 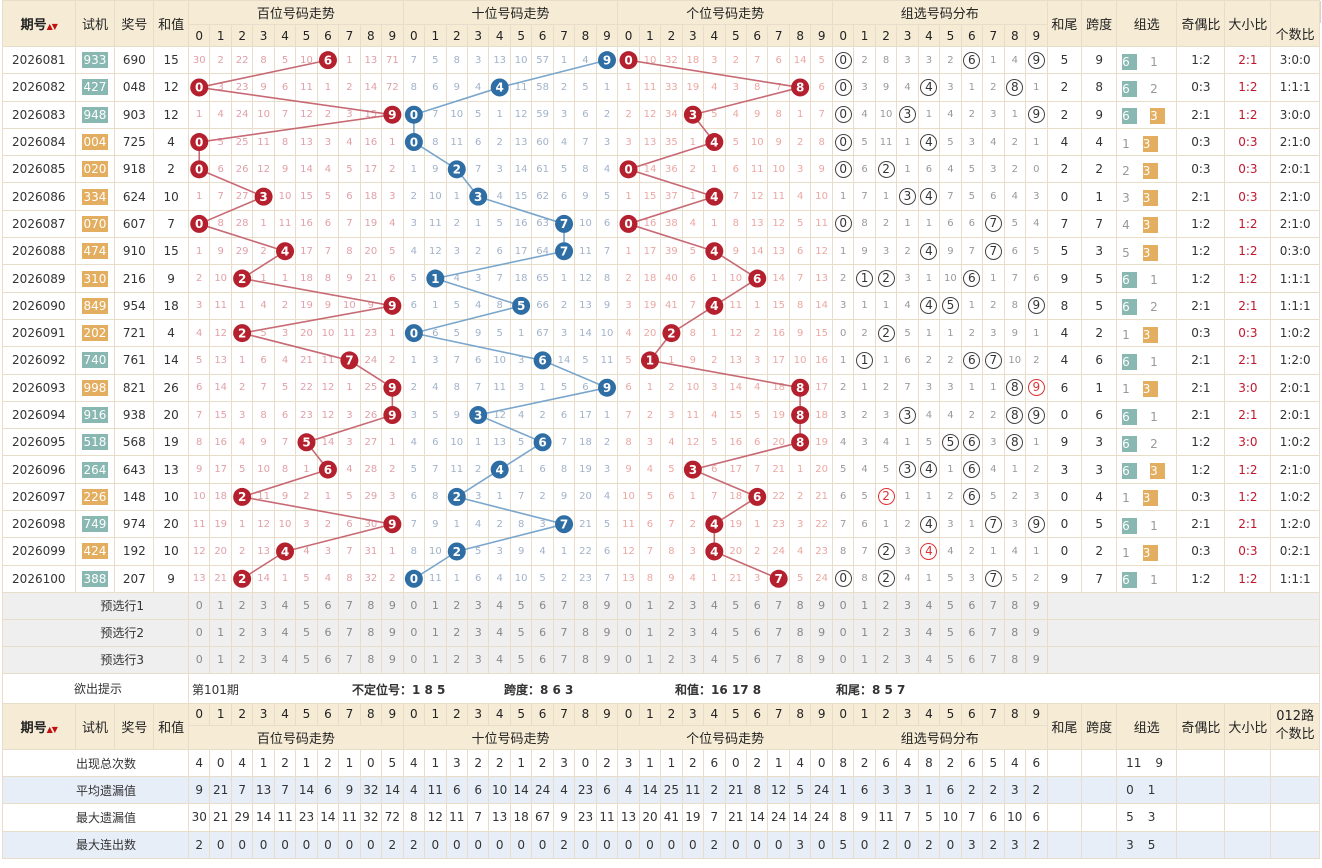 What do you see at coordinates (39, 726) in the screenshot?
I see `bottom-issue-header: 期号▲▼` at bounding box center [39, 726].